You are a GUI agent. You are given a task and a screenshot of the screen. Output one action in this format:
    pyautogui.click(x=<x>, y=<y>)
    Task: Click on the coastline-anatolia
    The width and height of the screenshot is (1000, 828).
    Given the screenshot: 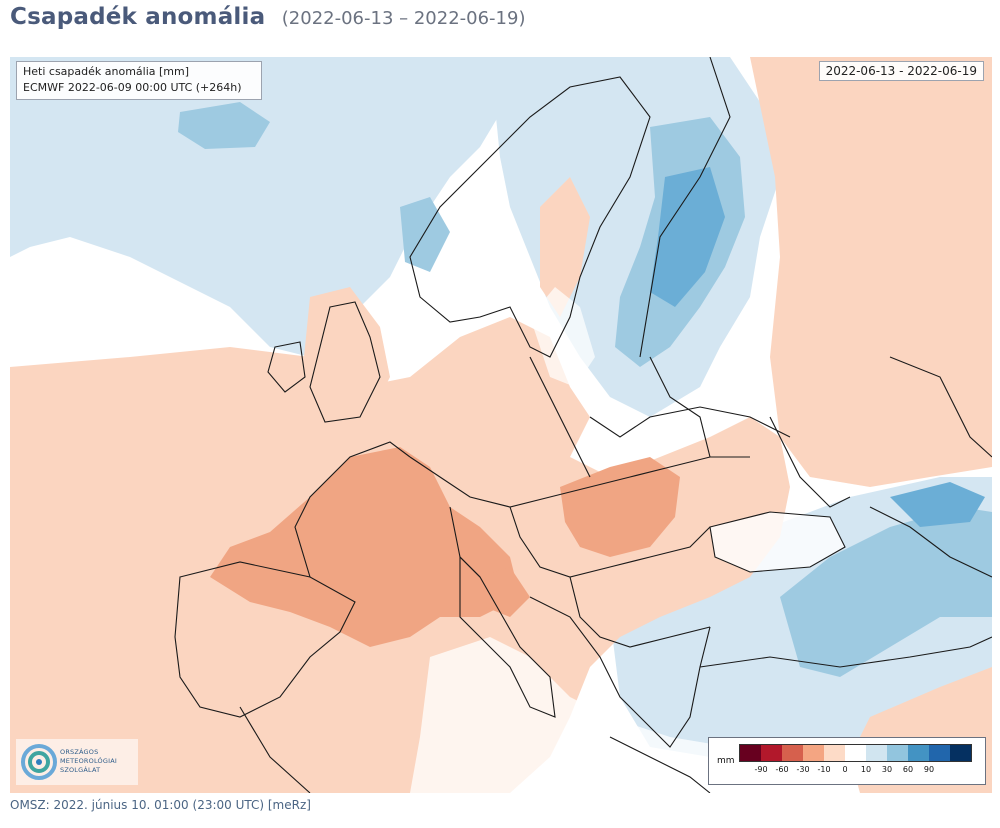 What is the action you would take?
    pyautogui.click(x=845, y=652)
    